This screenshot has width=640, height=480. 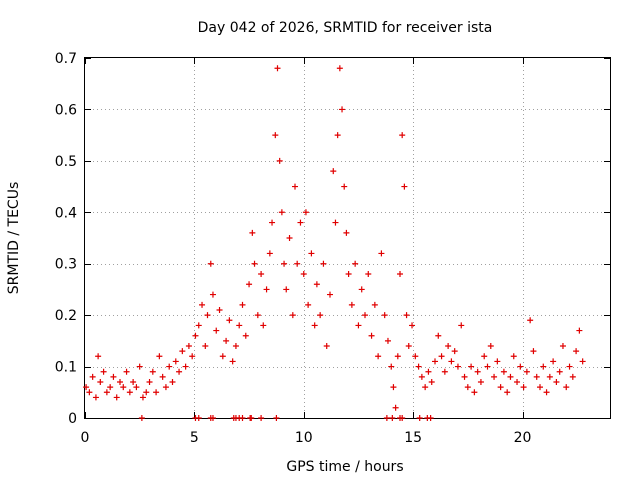 I want to click on x-tick-label: 10, so click(x=304, y=438).